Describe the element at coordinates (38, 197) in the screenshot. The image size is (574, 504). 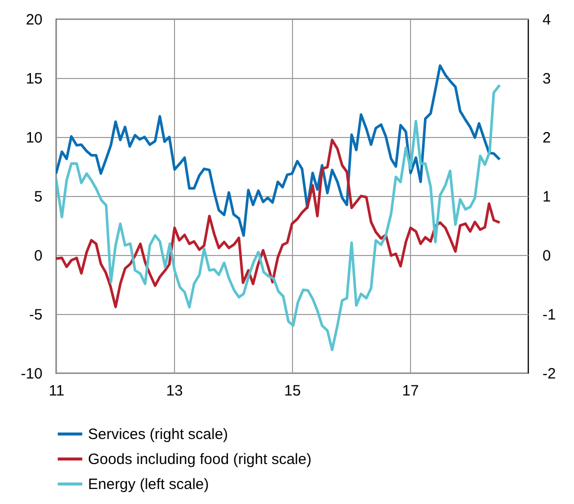
I see `y-tick-label: 5` at that location.